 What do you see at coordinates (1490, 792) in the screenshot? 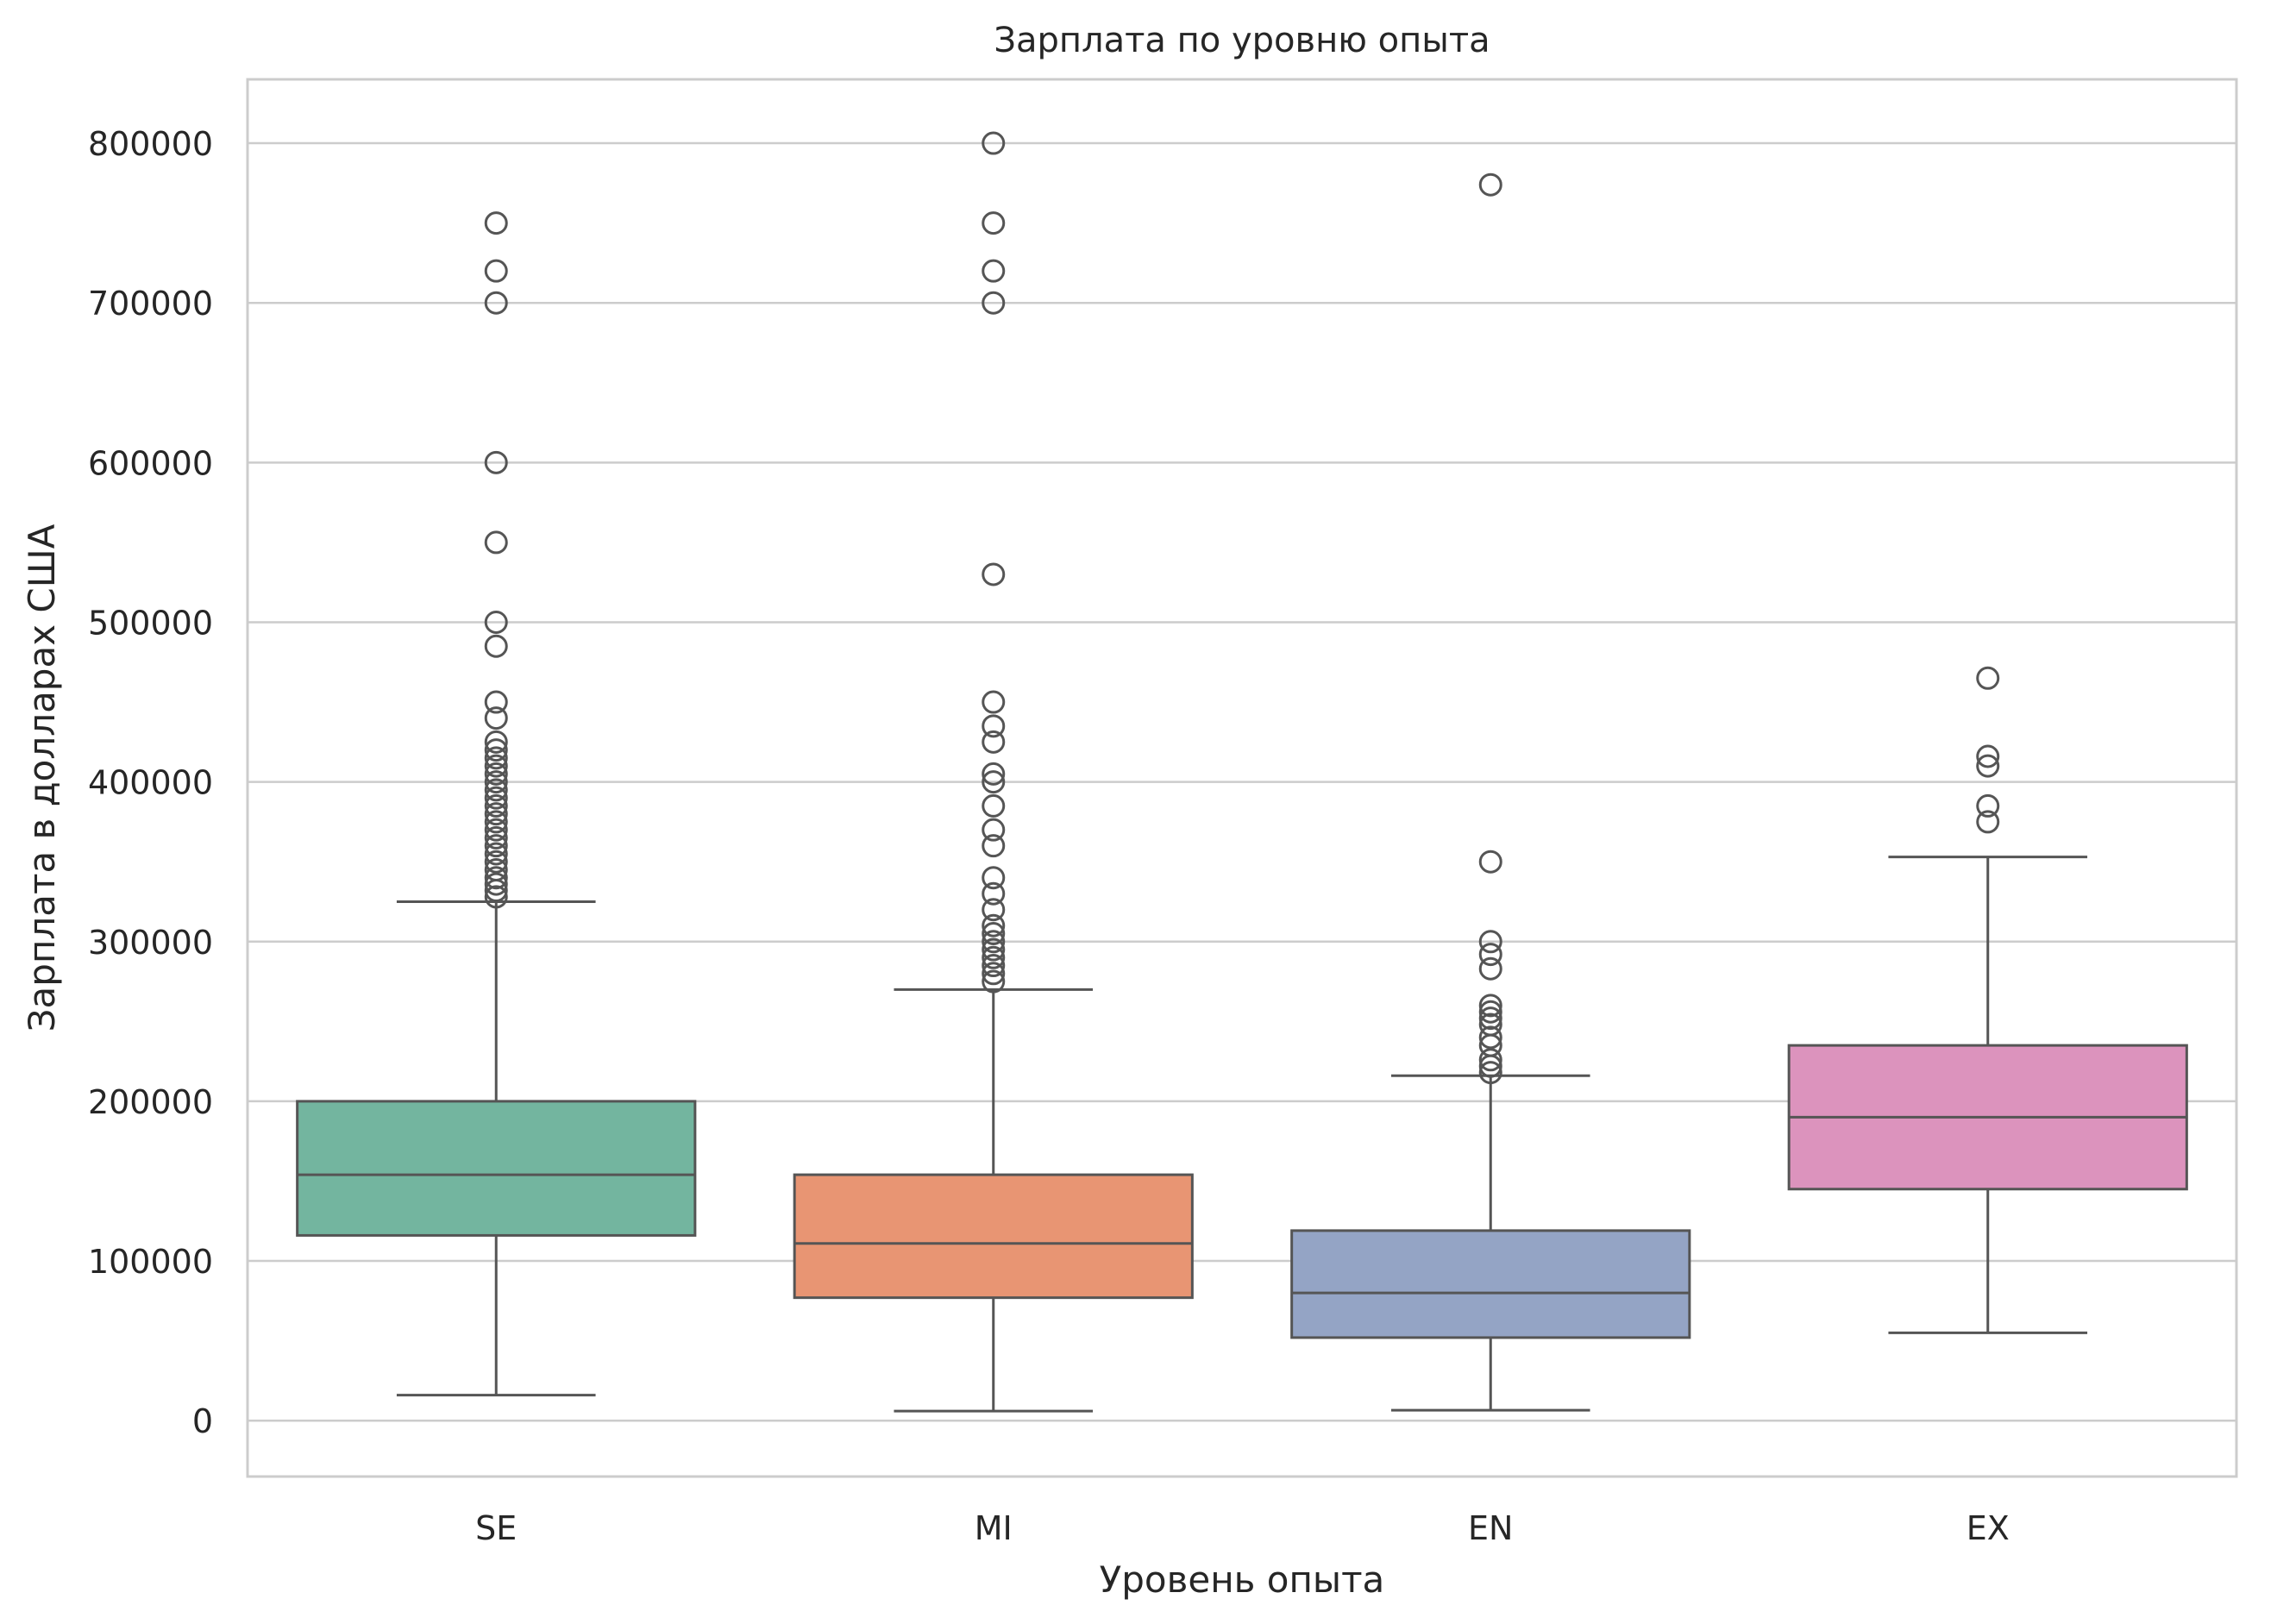
I see `box-group-en` at bounding box center [1490, 792].